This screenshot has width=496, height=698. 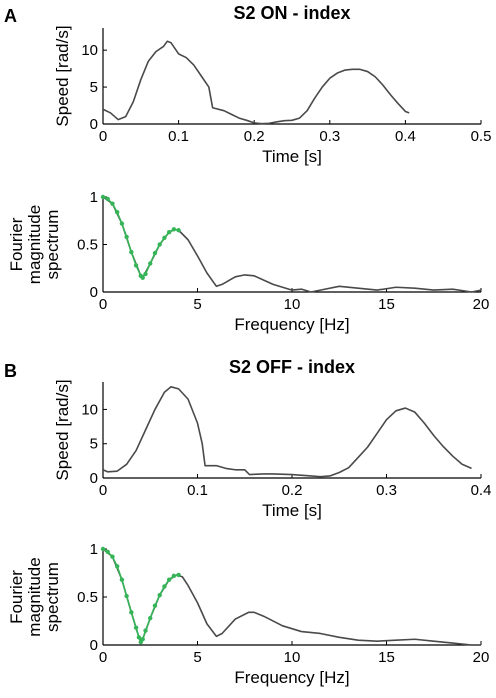 I want to click on panel-letter-a: A, so click(x=10, y=16).